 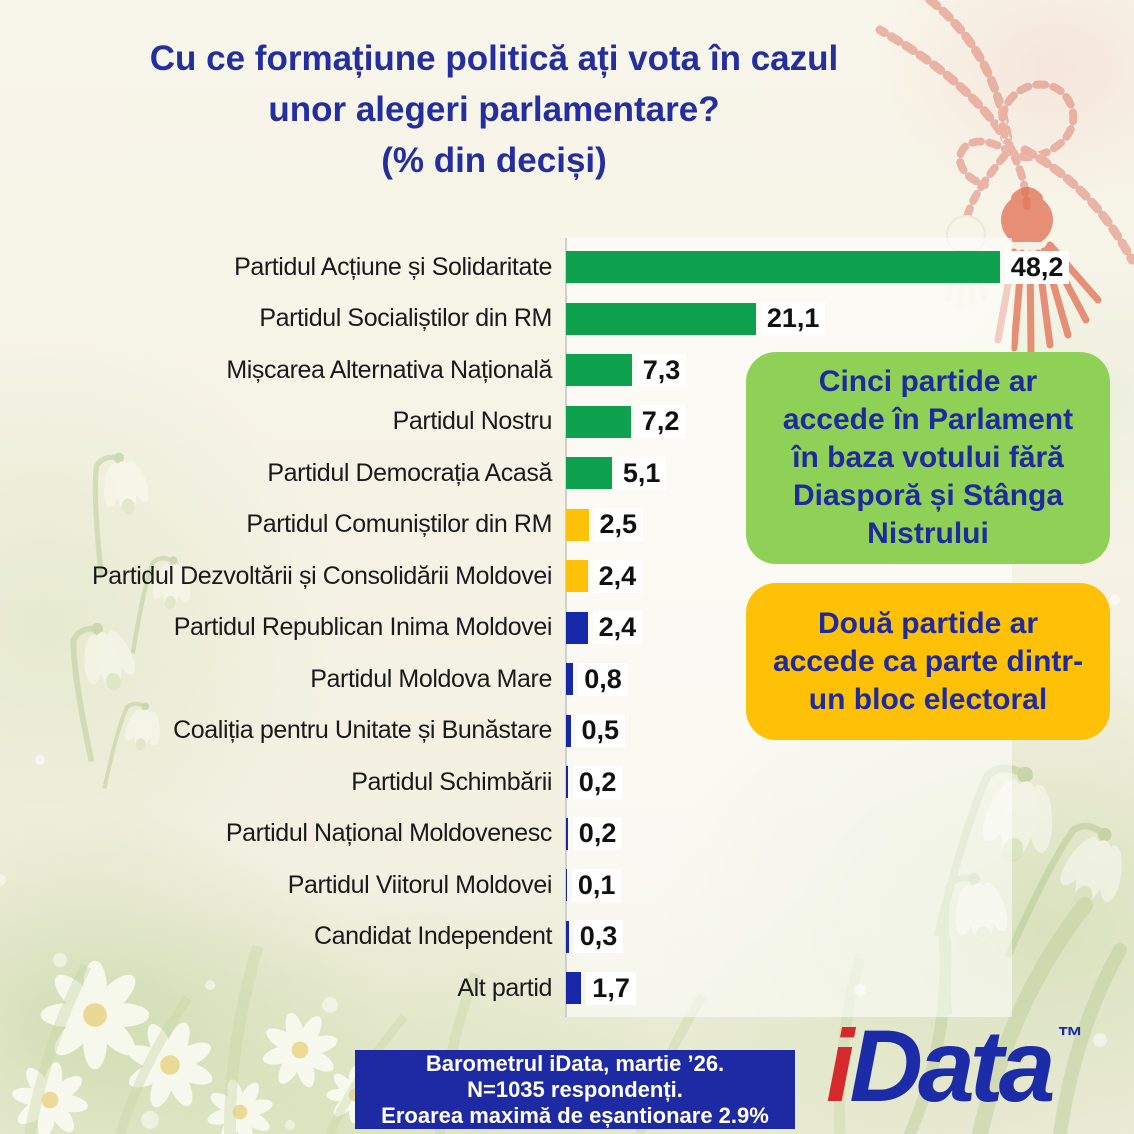 I want to click on category-label: Partidul Național Moldovenesc, so click(x=388, y=833).